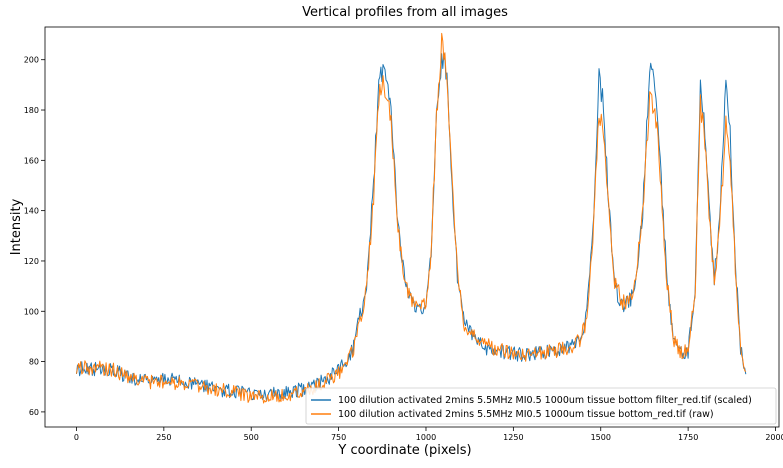 This screenshot has height=468, width=783. What do you see at coordinates (774, 437) in the screenshot?
I see `x-tick-label: 2000` at bounding box center [774, 437].